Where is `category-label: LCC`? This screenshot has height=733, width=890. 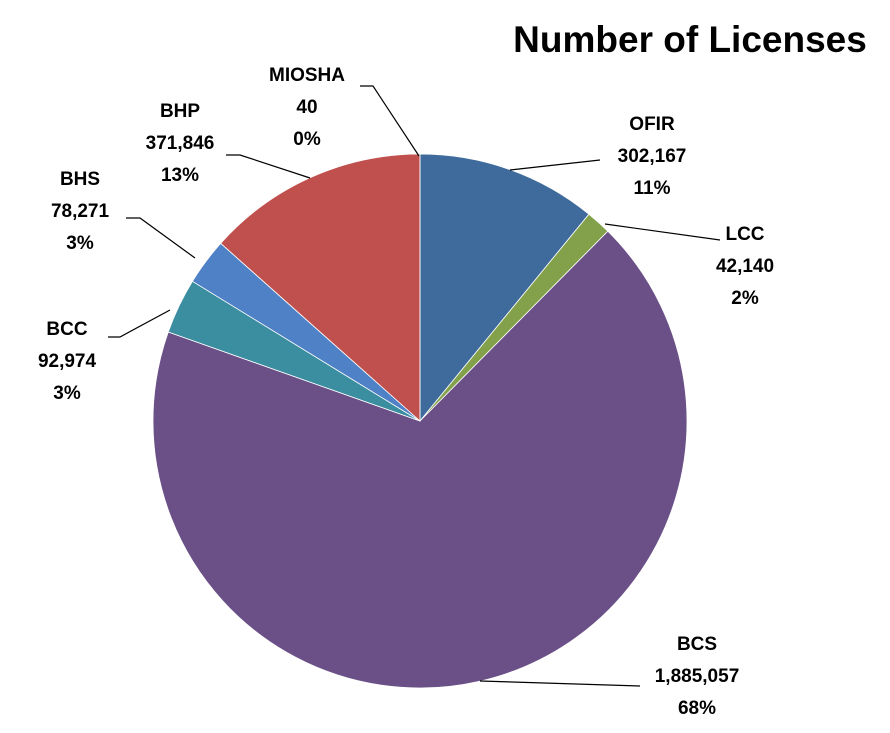 category-label: LCC is located at coordinates (744, 234).